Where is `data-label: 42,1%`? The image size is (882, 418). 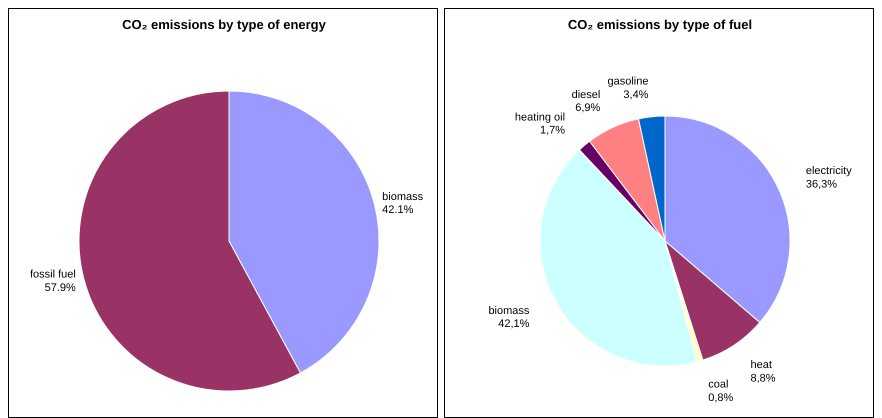
data-label: 42,1% is located at coordinates (514, 324).